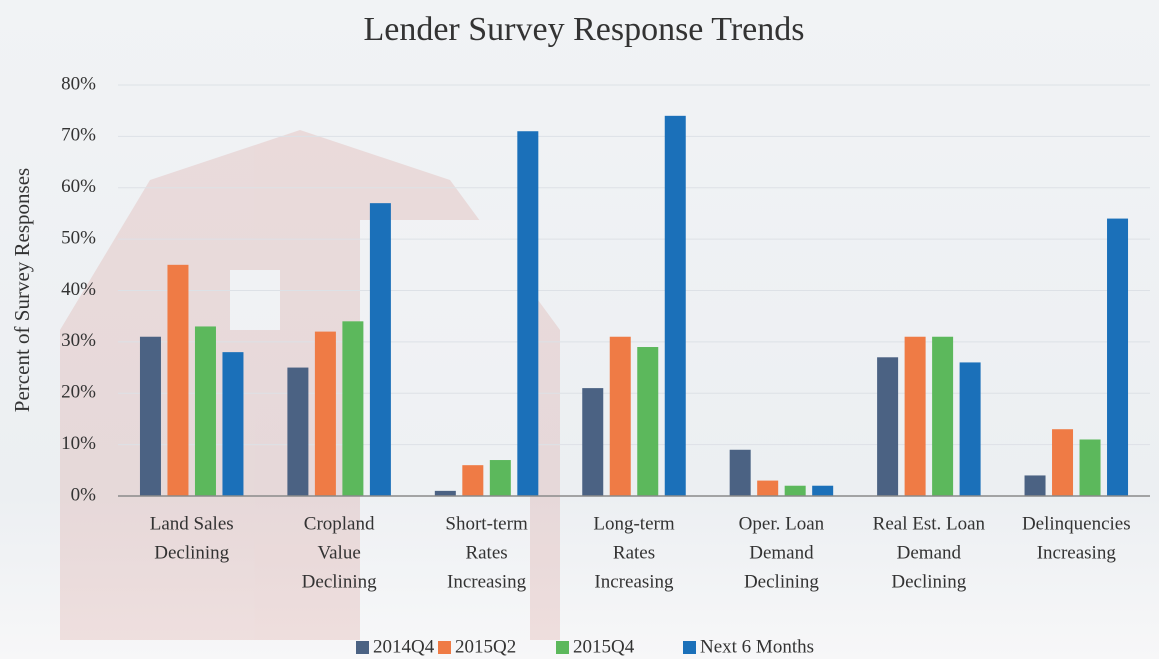 This screenshot has width=1159, height=659. What do you see at coordinates (486, 523) in the screenshot?
I see `x-tick-label: Short-term` at bounding box center [486, 523].